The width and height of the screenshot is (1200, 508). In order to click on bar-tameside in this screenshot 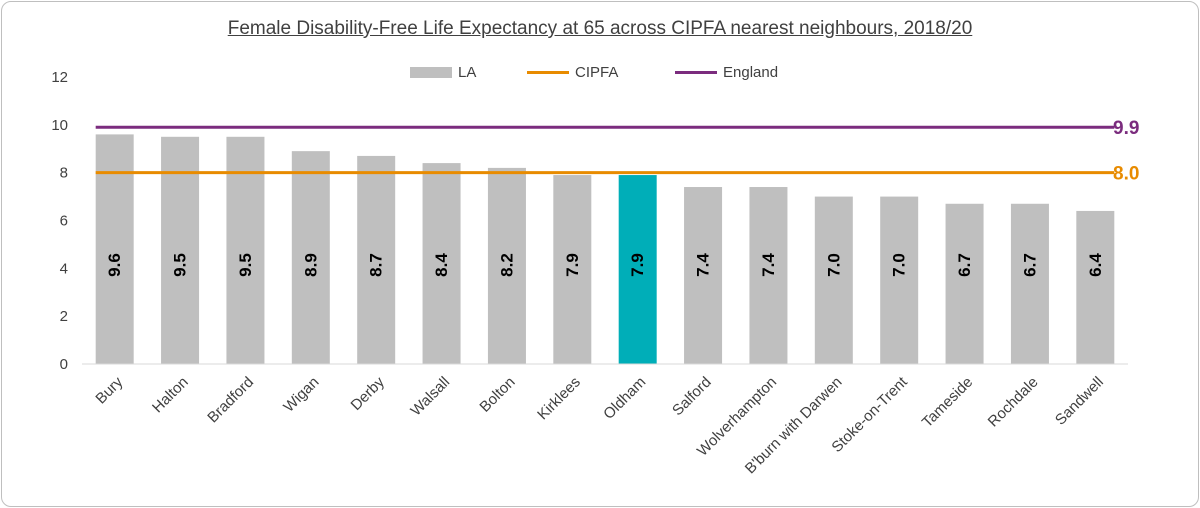, I will do `click(964, 283)`.